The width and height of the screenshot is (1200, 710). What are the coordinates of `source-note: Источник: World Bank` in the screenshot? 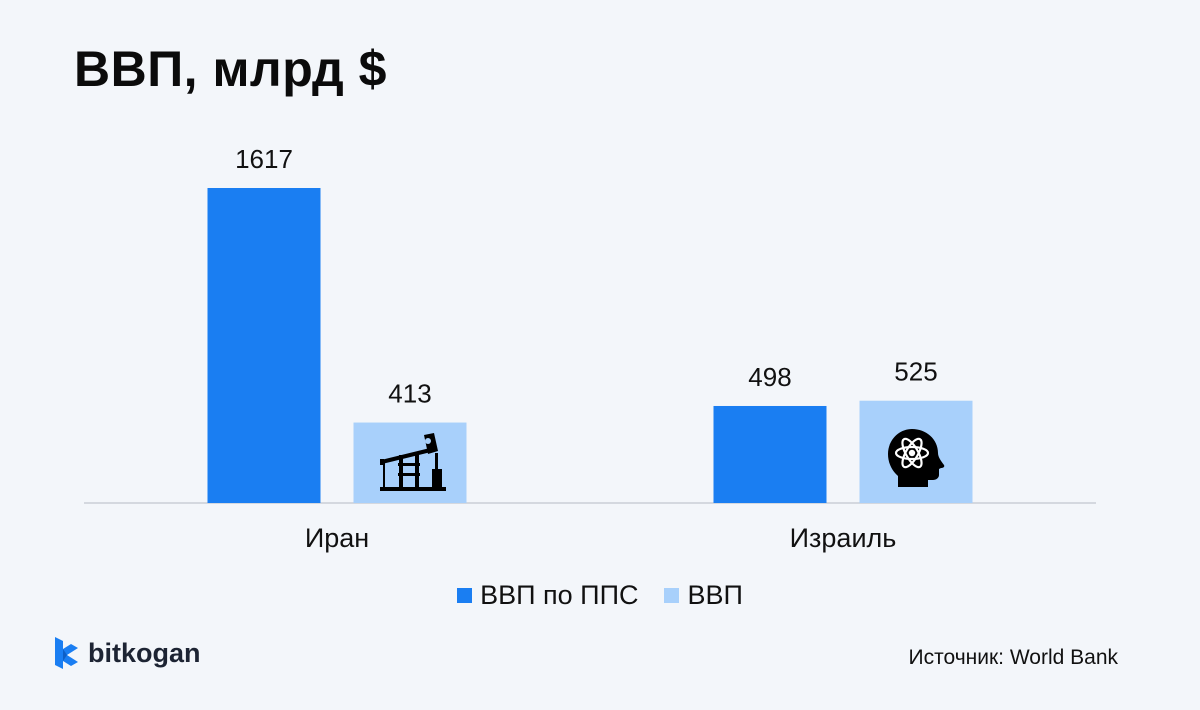 It's located at (1013, 657).